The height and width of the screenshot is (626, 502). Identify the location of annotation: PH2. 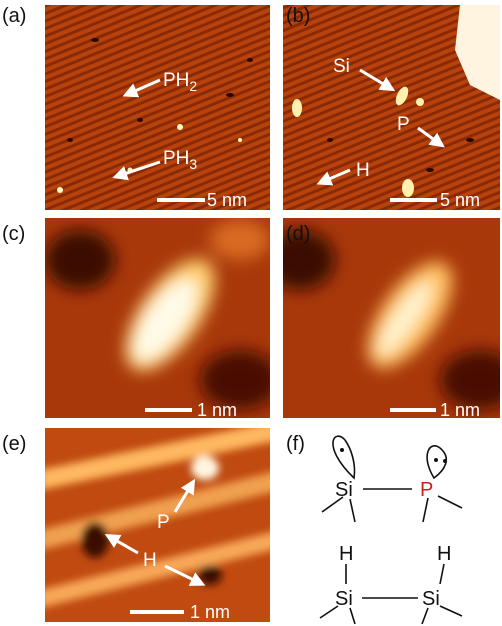
(180, 82).